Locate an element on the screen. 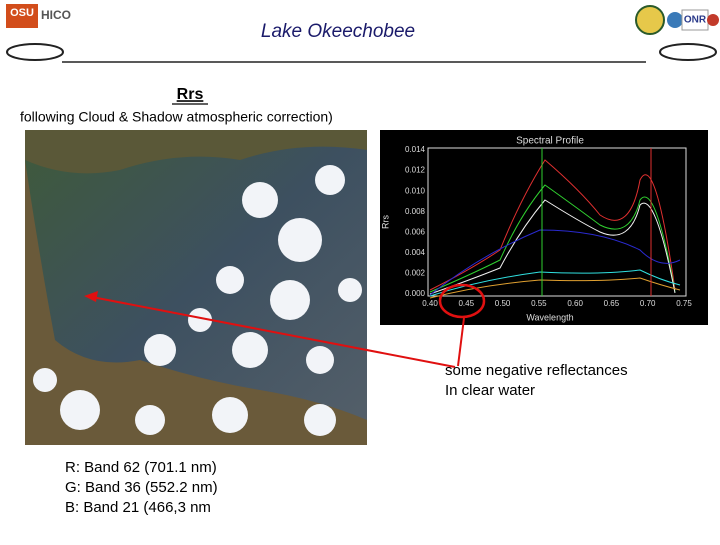 This screenshot has width=720, height=545. arrow-head is located at coordinates (91, 296).